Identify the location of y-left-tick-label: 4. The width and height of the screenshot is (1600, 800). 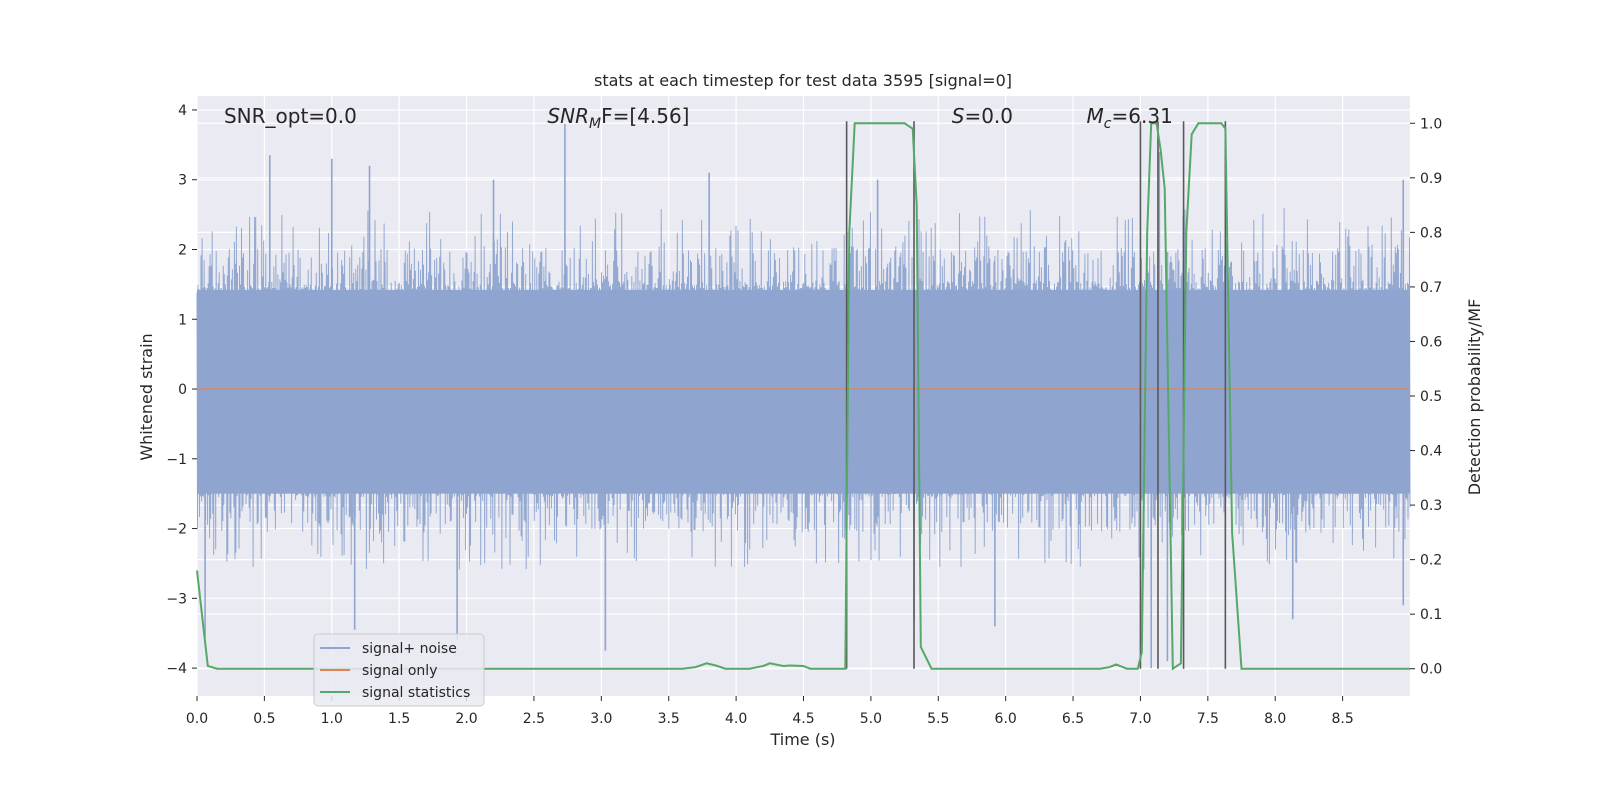
(182, 111).